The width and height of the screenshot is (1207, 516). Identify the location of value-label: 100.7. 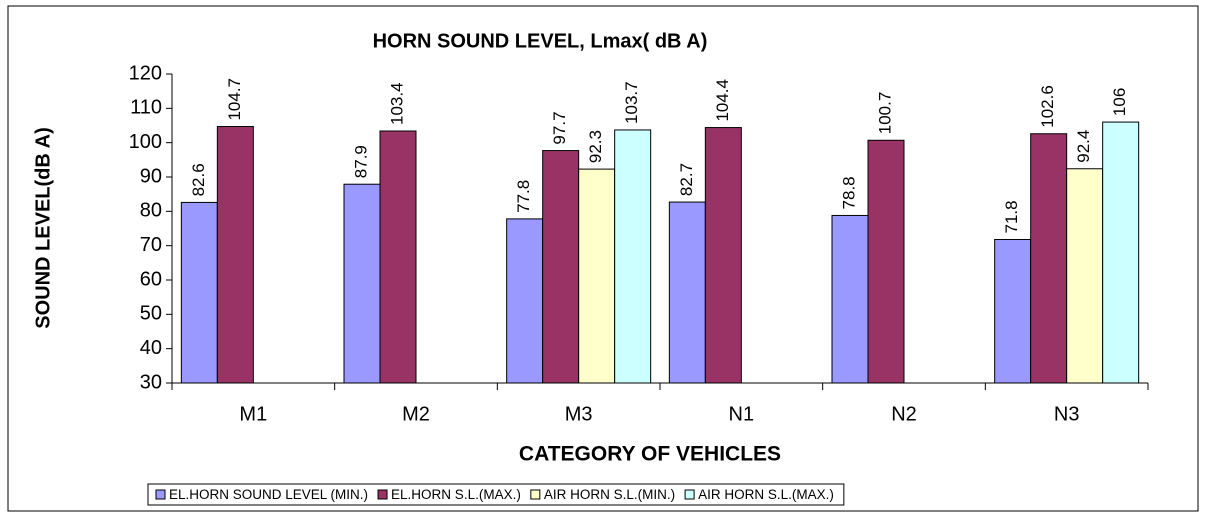
(884, 113).